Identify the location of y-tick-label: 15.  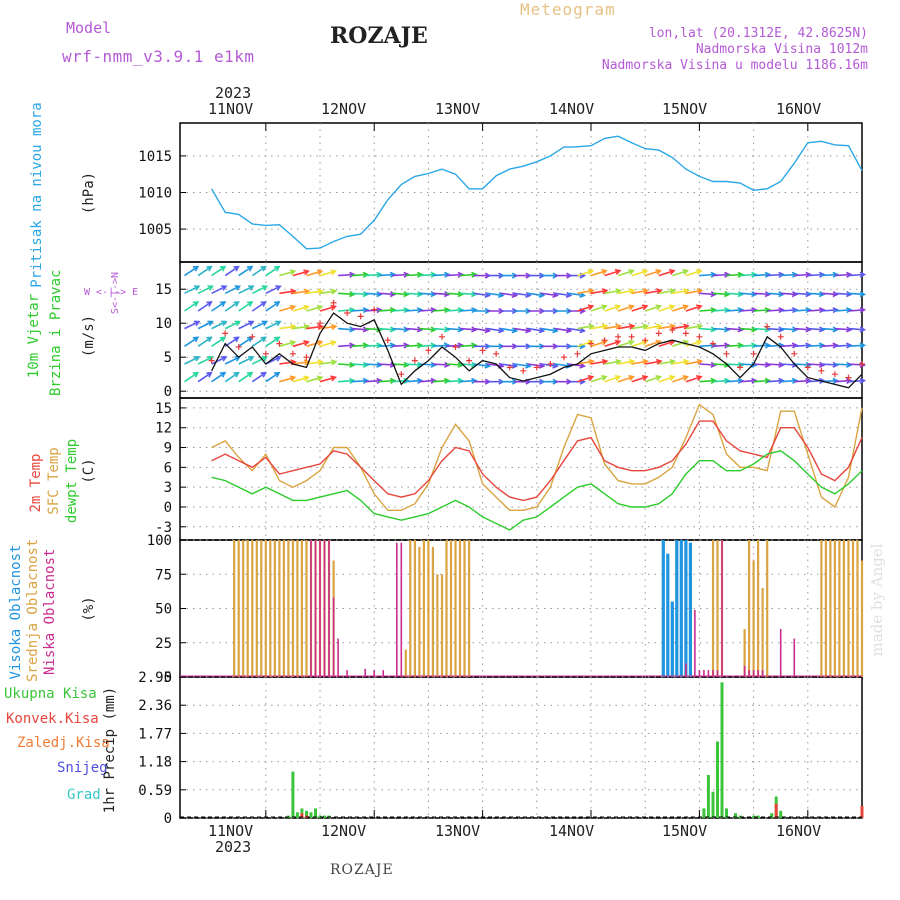
(163, 290).